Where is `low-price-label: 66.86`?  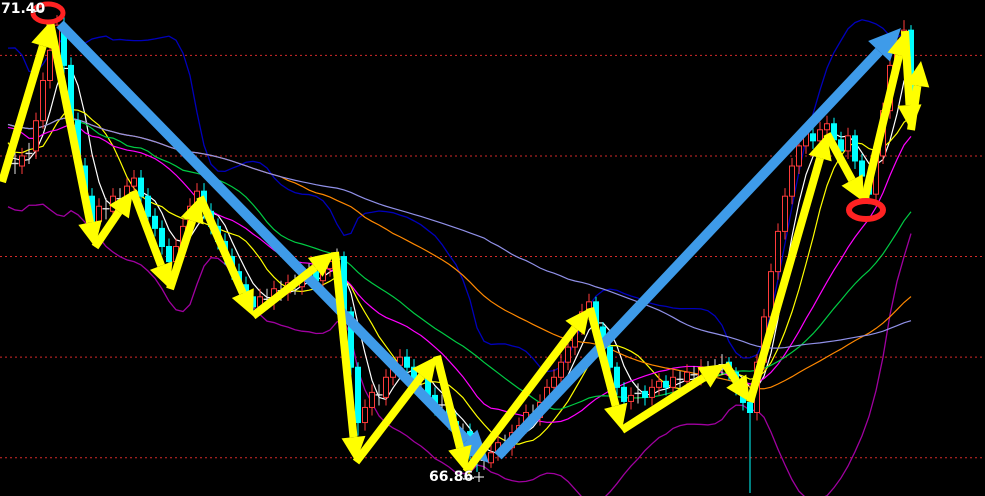 low-price-label: 66.86 is located at coordinates (451, 477).